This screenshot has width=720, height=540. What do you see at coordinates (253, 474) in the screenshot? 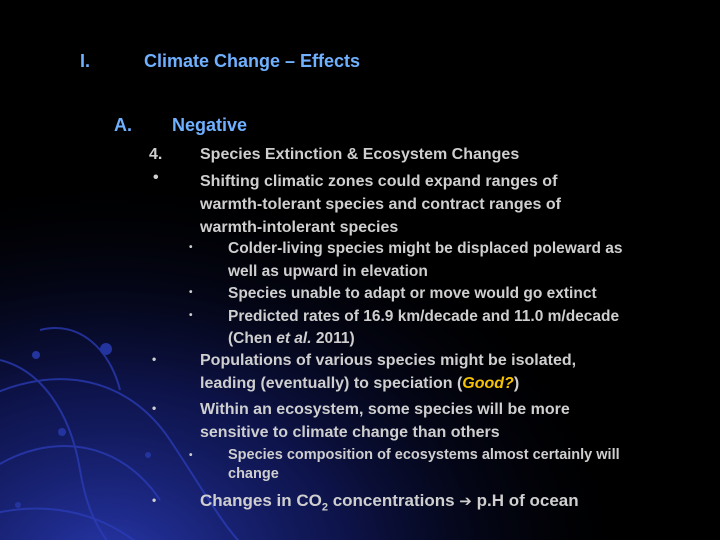
I see `sub-bullet-text-line: change` at bounding box center [253, 474].